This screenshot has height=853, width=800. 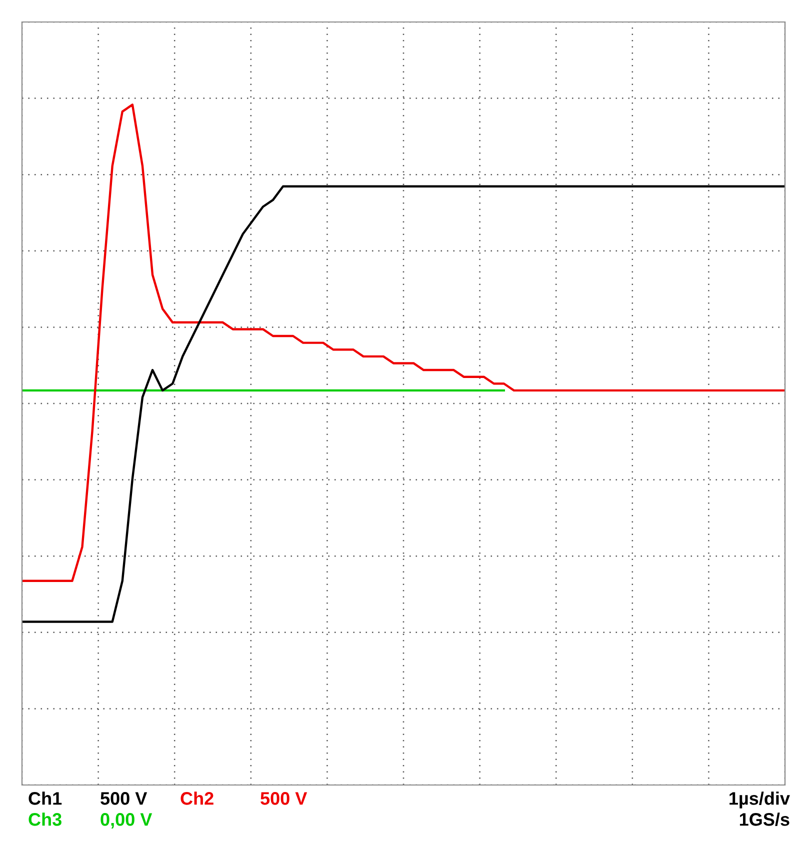 What do you see at coordinates (197, 798) in the screenshot?
I see `text: Ch2` at bounding box center [197, 798].